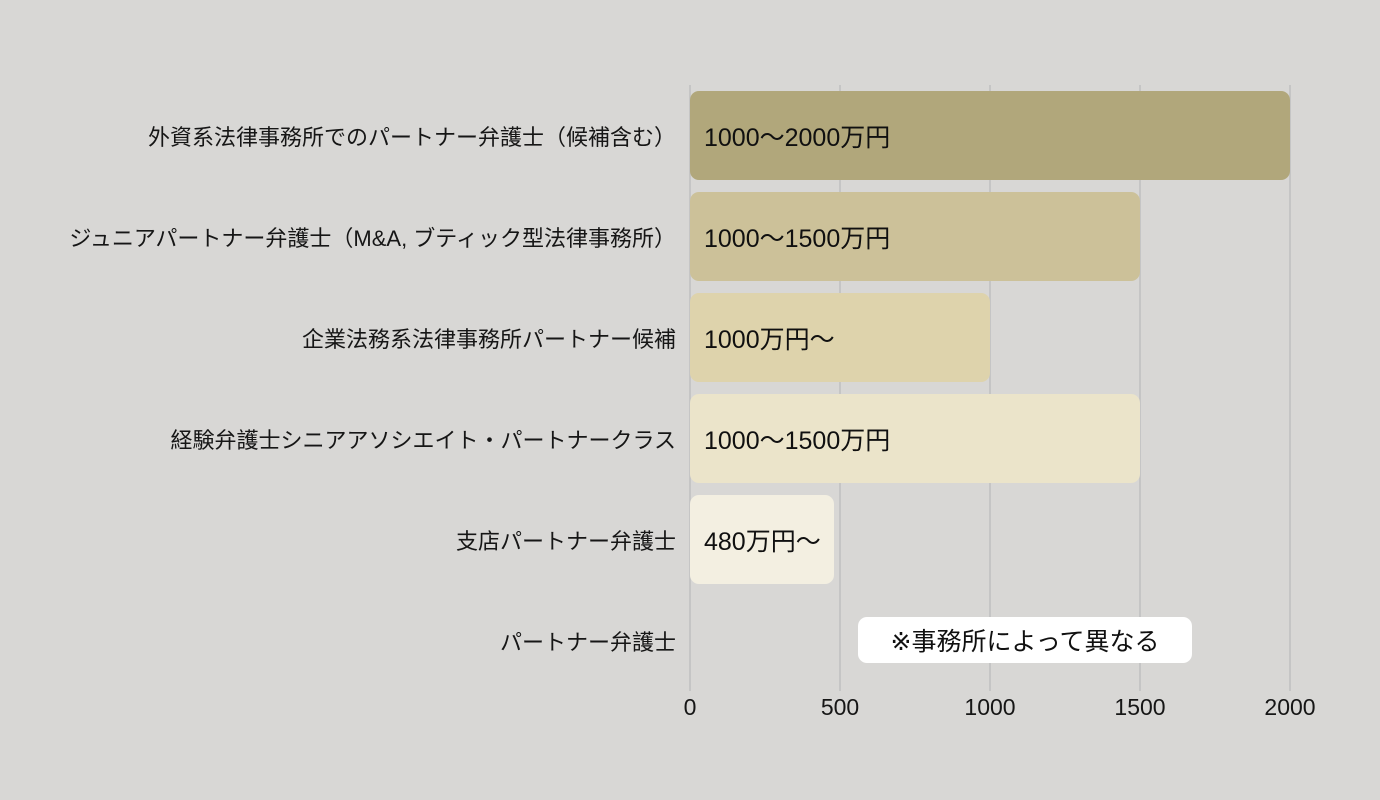 This screenshot has width=1380, height=800. I want to click on category-label: 外資系法律事務所でのパートナー弁護士（候補含む）, so click(411, 137).